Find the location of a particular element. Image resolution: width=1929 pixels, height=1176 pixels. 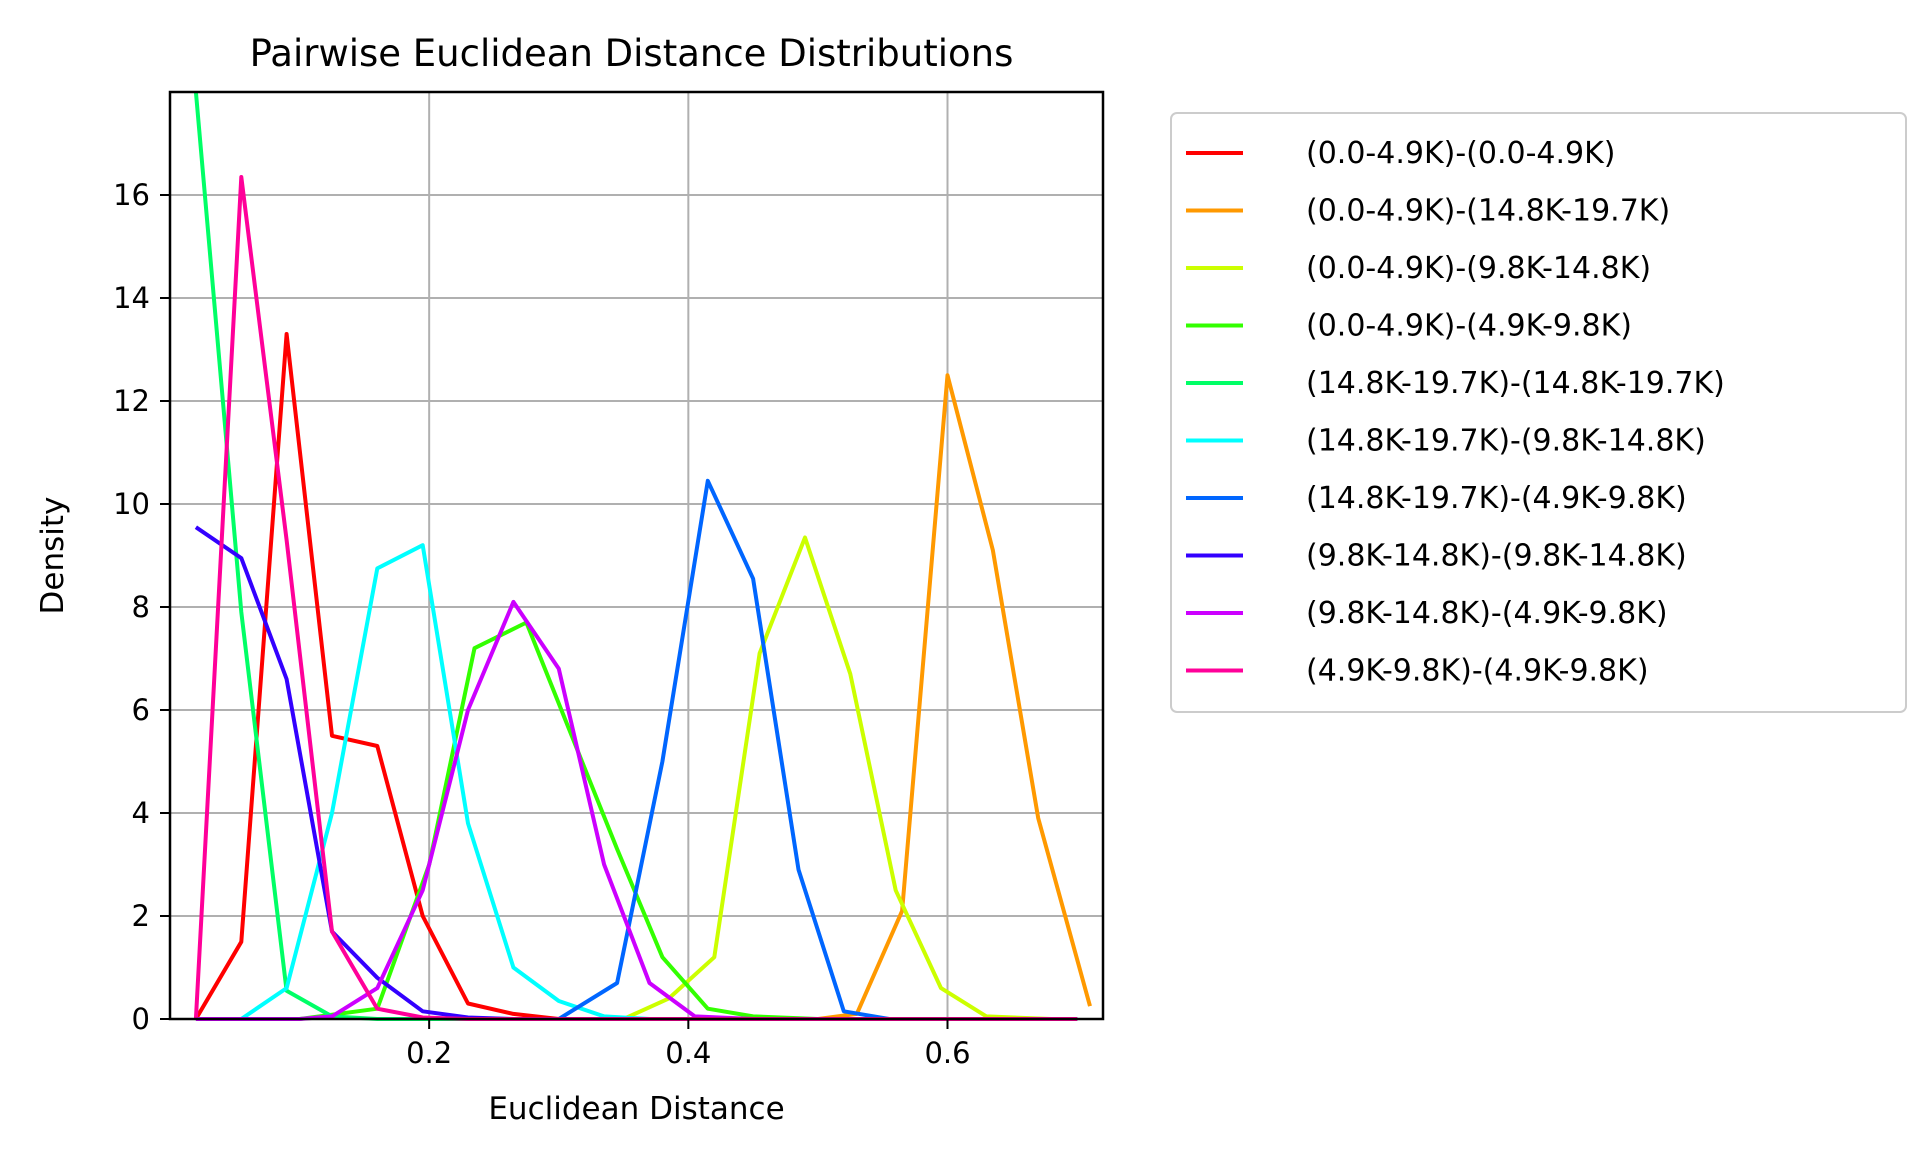

y-tick-label: 14 is located at coordinates (131, 298).